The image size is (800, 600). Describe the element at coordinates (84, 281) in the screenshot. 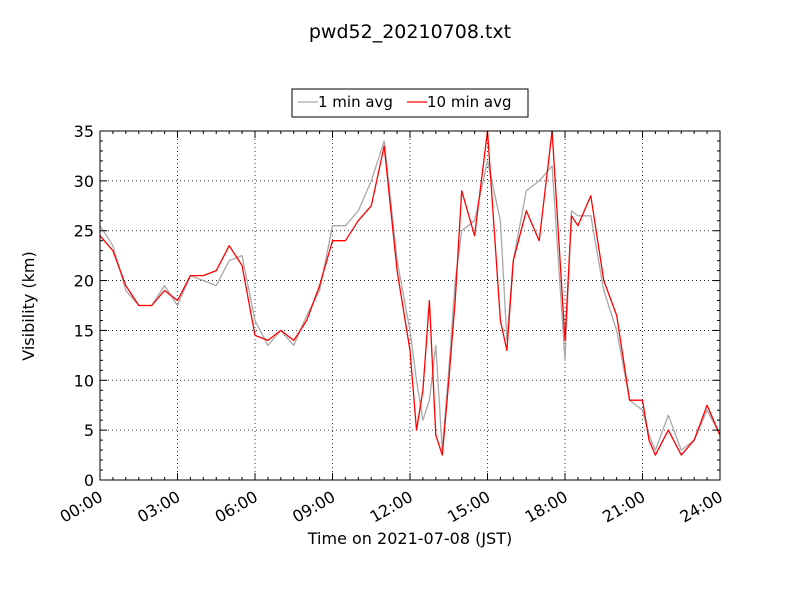

I see `y-tick-label: 20` at that location.